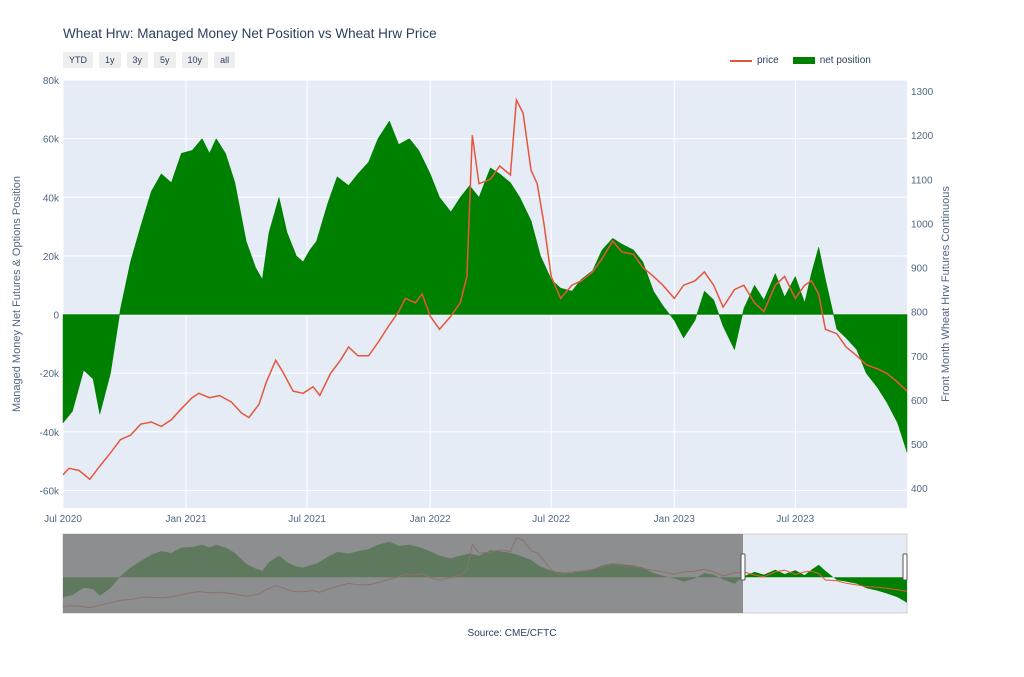 The height and width of the screenshot is (677, 1024). What do you see at coordinates (946, 294) in the screenshot?
I see `y-right-axis-title: Front Month Wheat Hrw Futures Continuous` at bounding box center [946, 294].